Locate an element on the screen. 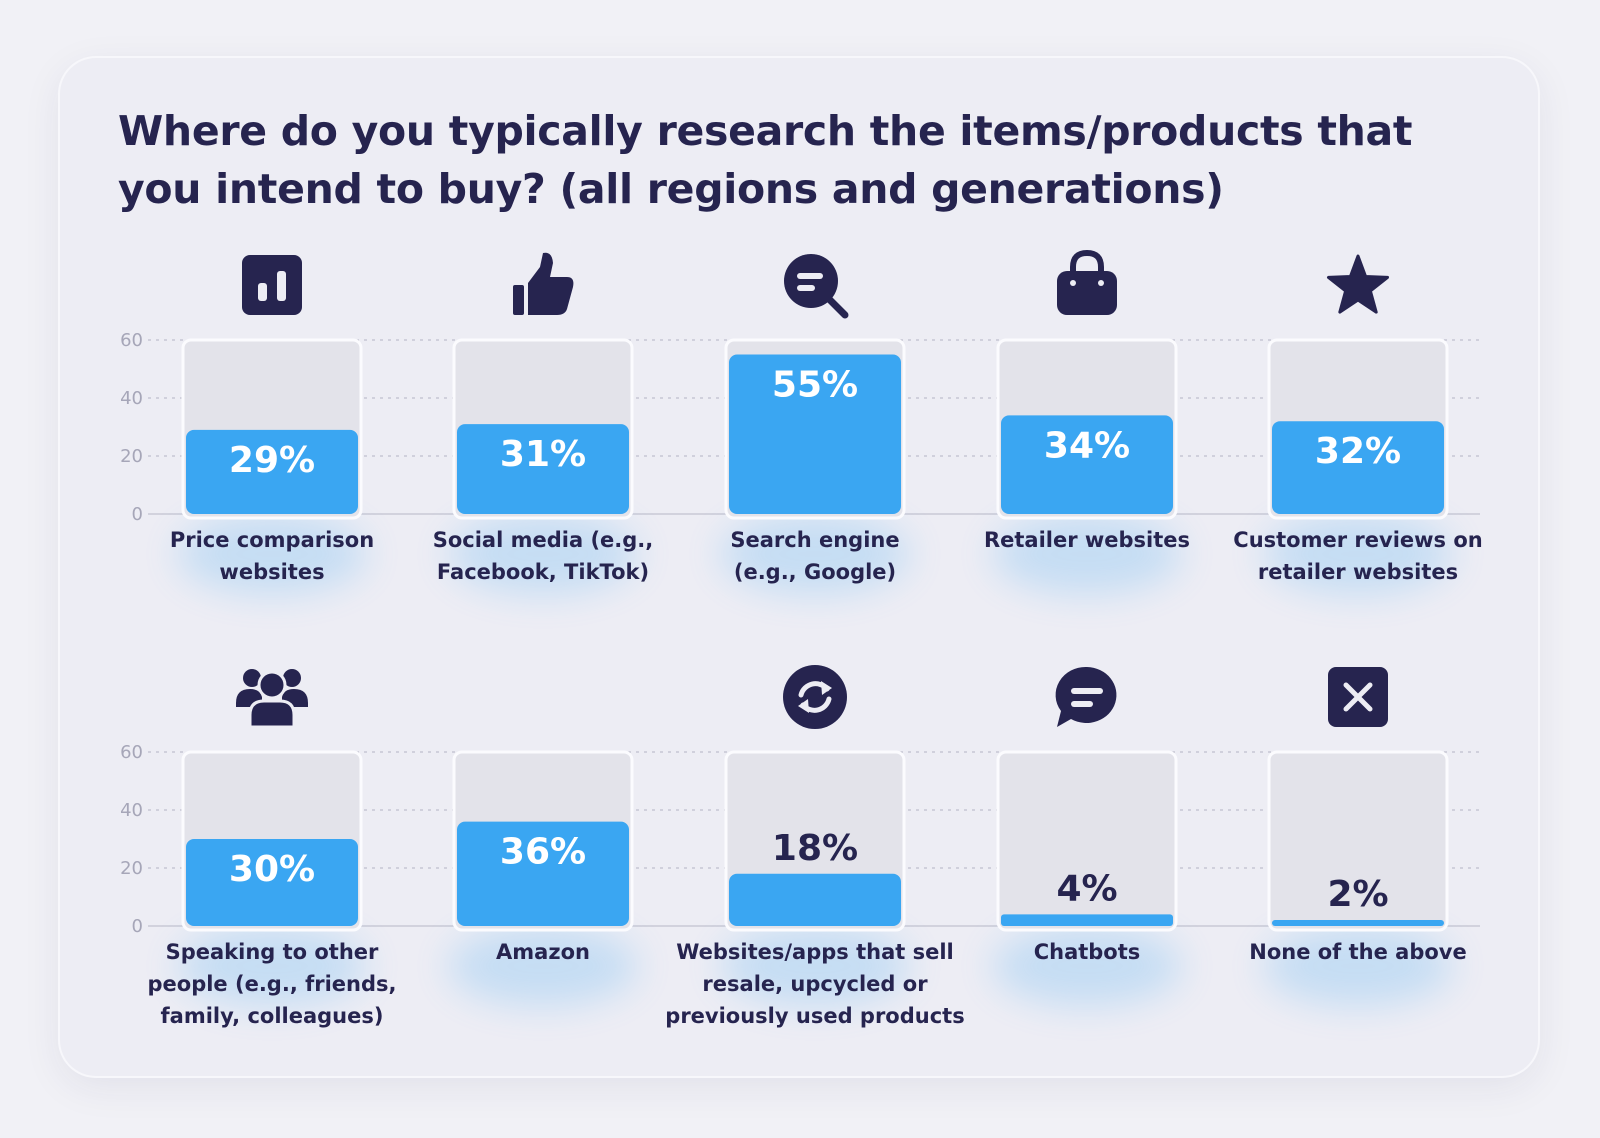 Image resolution: width=1600 pixels, height=1138 pixels. star-icon is located at coordinates (1358, 284).